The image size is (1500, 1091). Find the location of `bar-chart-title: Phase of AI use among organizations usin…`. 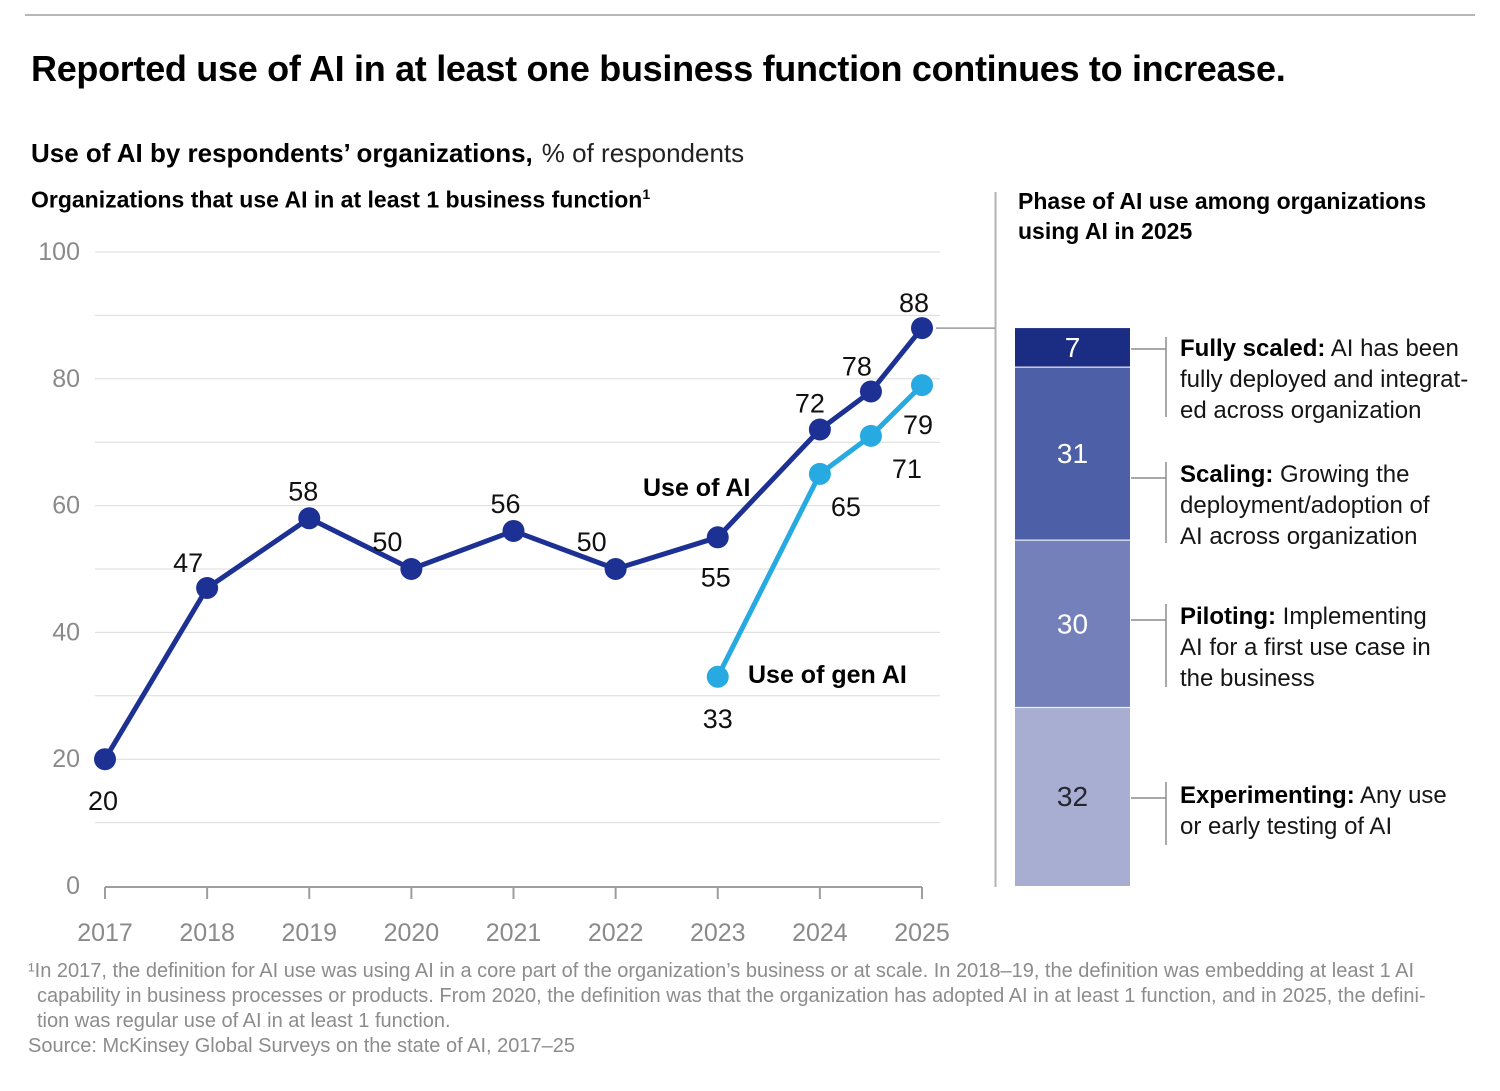

bar-chart-title: Phase of AI use among organizations usin… is located at coordinates (1222, 216).